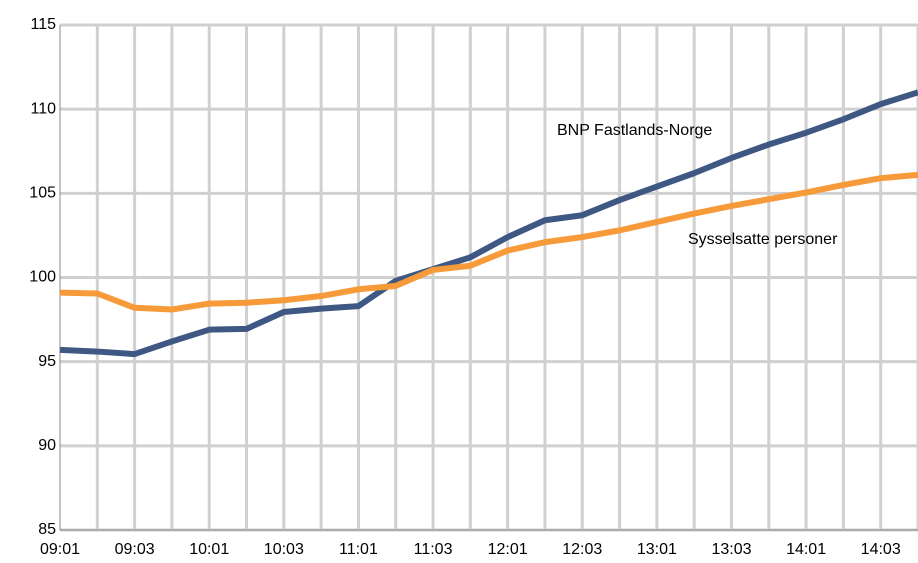 The width and height of the screenshot is (918, 563). What do you see at coordinates (47, 445) in the screenshot?
I see `y-tick-label: 90` at bounding box center [47, 445].